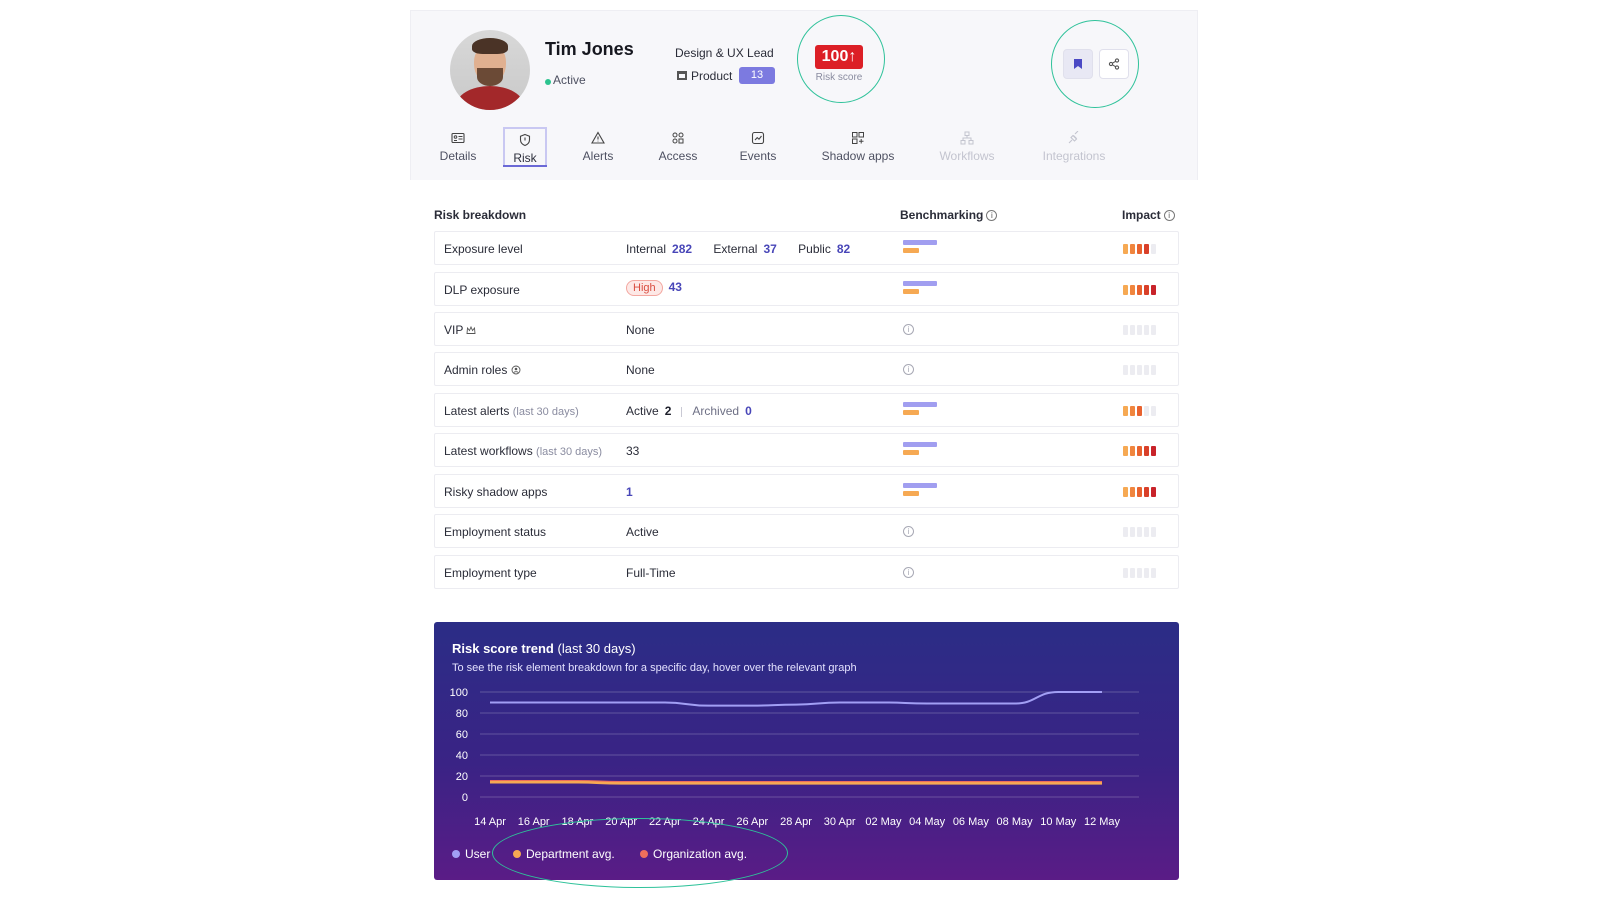 The height and width of the screenshot is (900, 1600). What do you see at coordinates (480, 215) in the screenshot?
I see `risk-breakdown-title: Risk breakdown` at bounding box center [480, 215].